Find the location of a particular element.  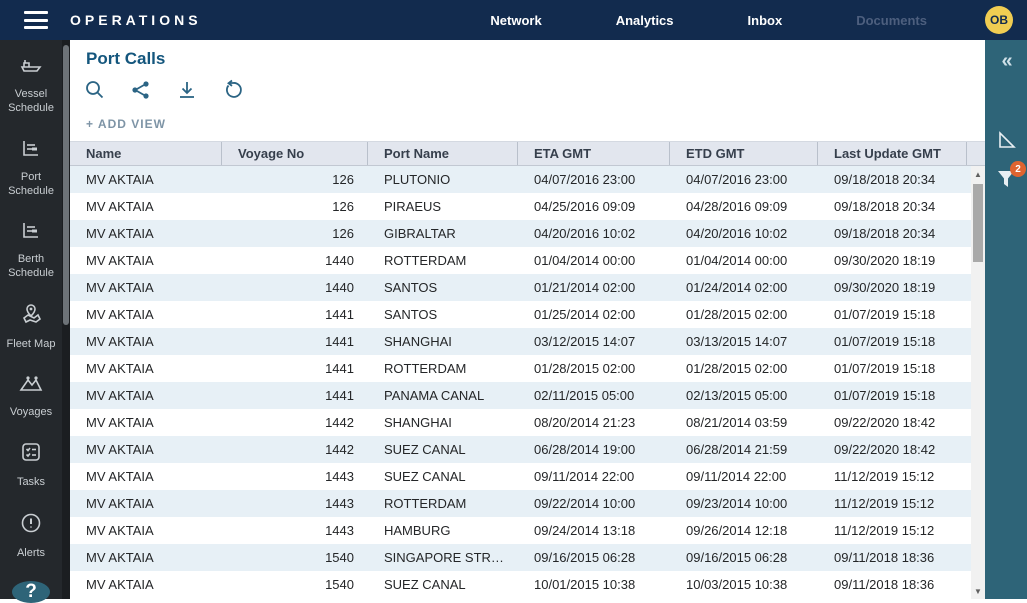

sidebar-item-fleet-map: Fleet Map is located at coordinates (31, 326).